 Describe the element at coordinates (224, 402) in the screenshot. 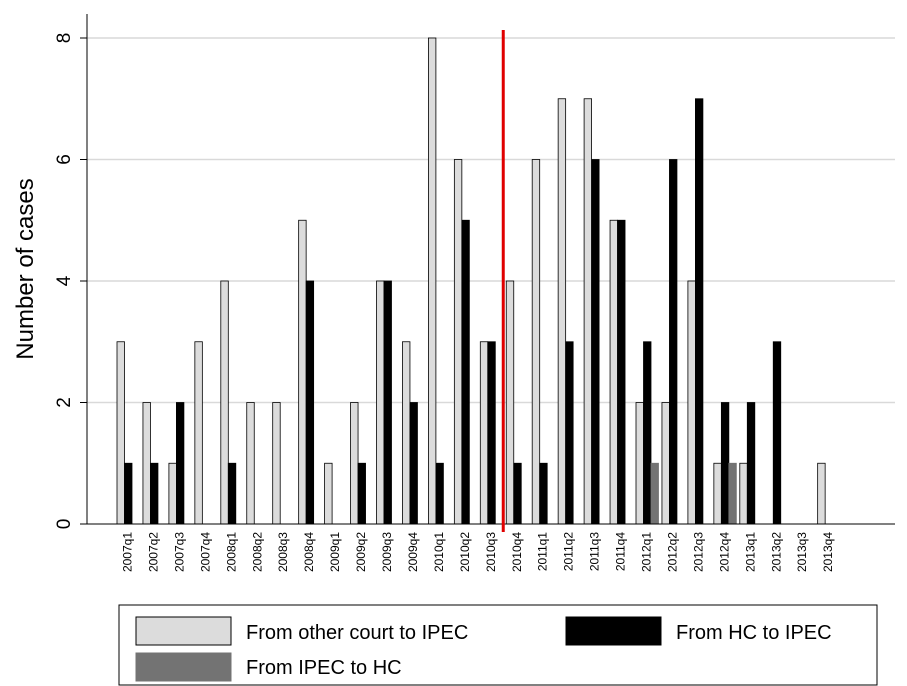

I see `bar-2008q1-other_court_to_ipec` at that location.